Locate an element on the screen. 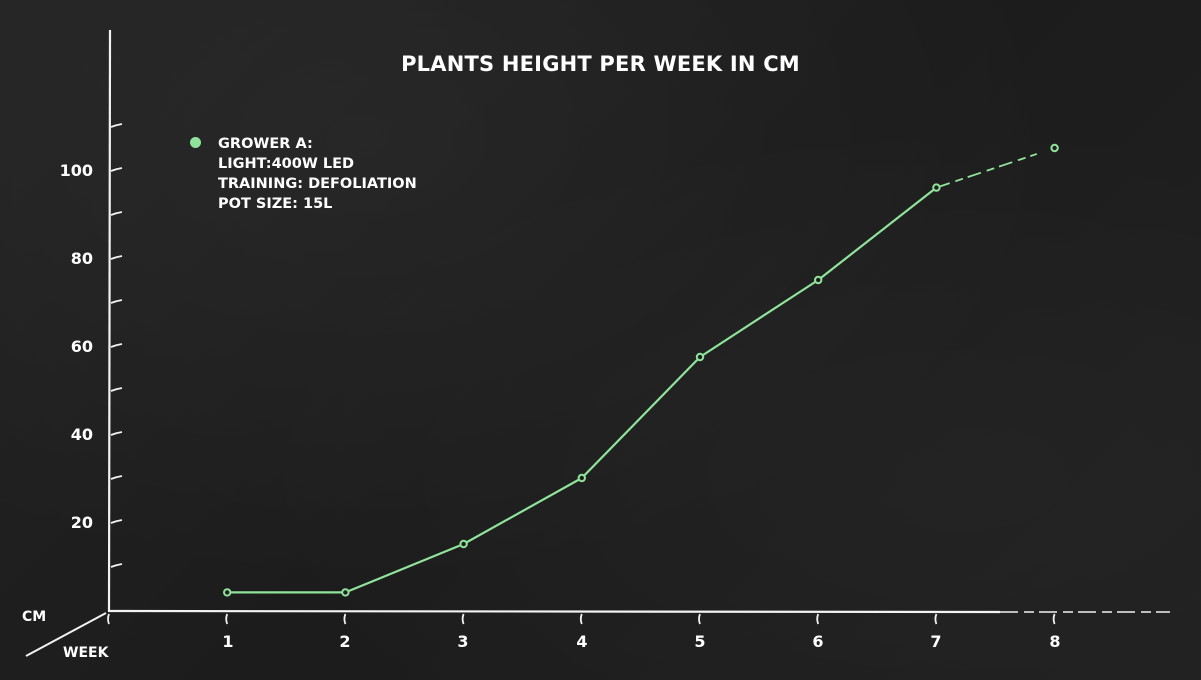 This screenshot has height=680, width=1201. y-tick-label-60: 60 is located at coordinates (81, 346).